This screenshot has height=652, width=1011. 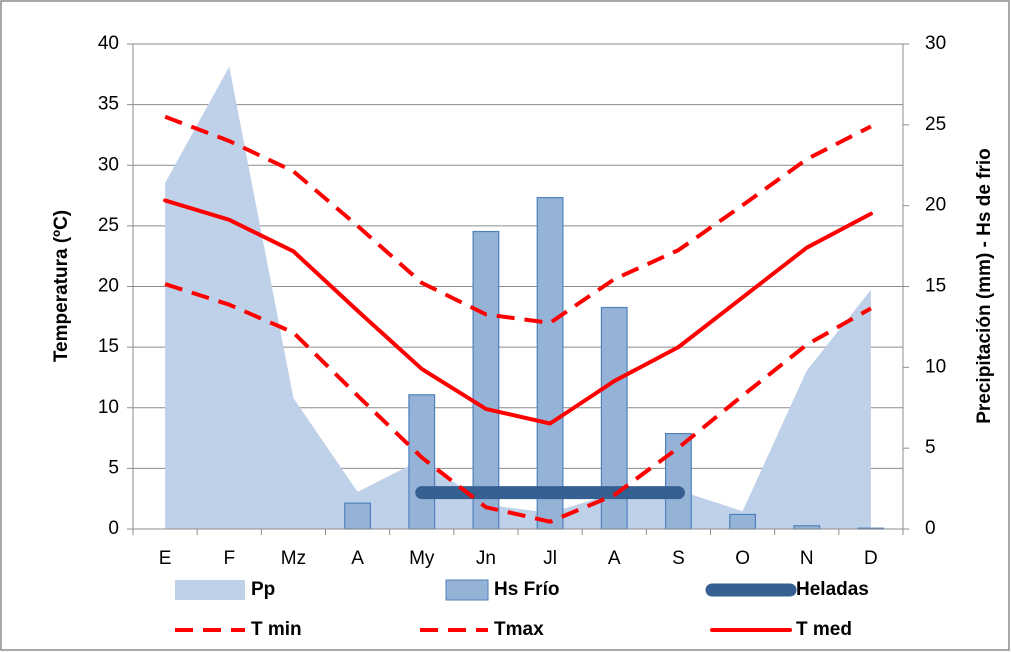 What do you see at coordinates (519, 629) in the screenshot?
I see `legend-label: Tmax` at bounding box center [519, 629].